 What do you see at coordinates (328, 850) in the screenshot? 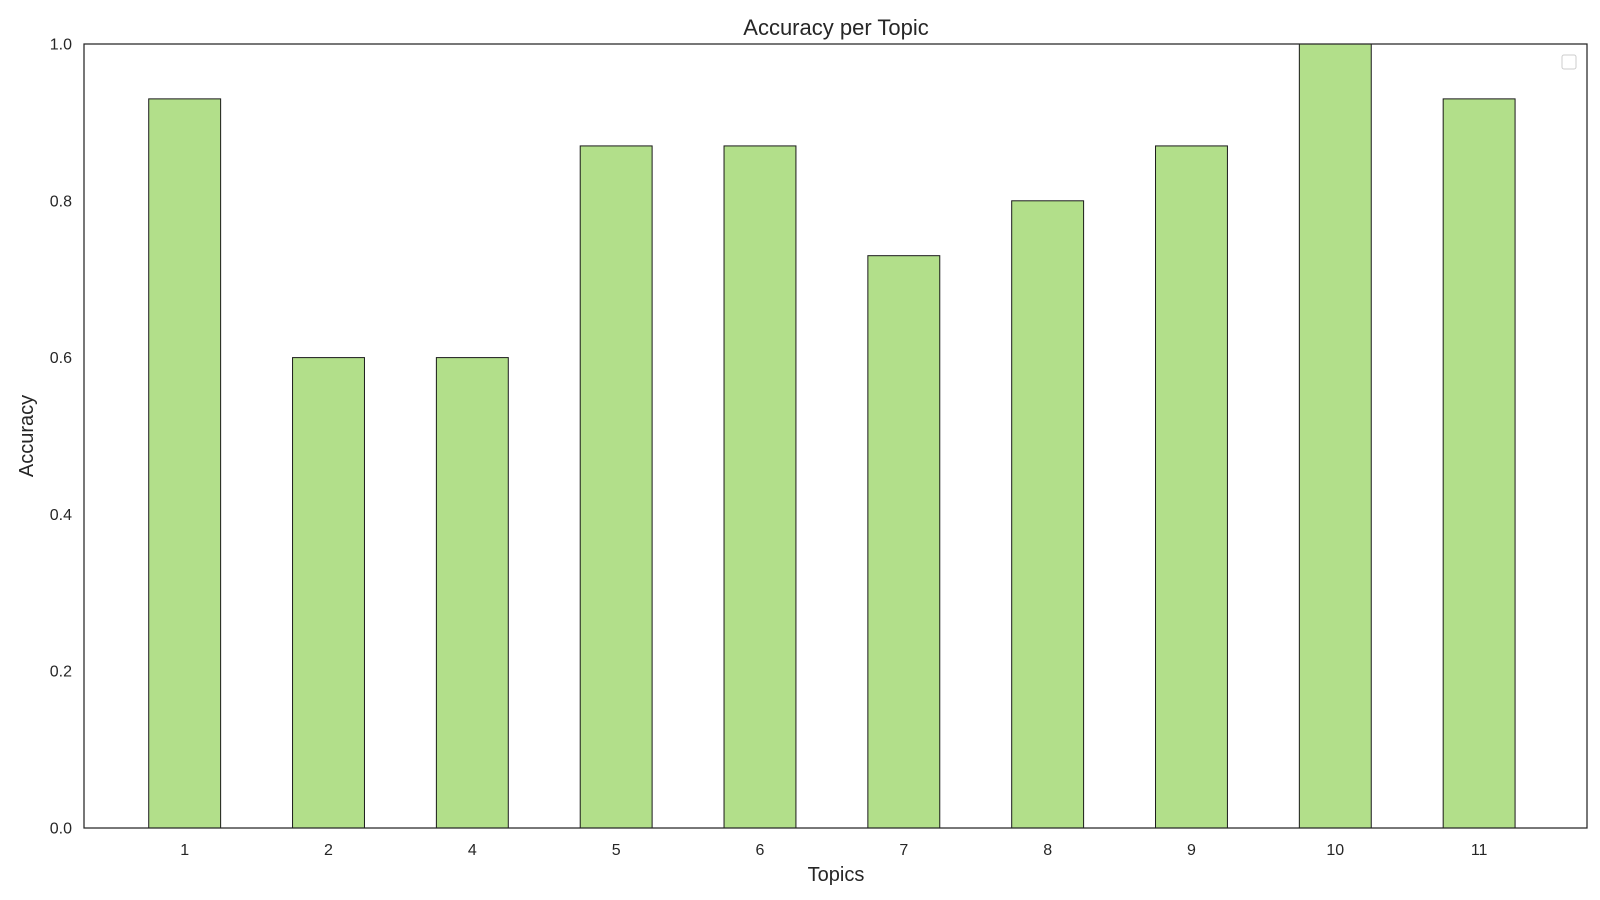
I see `x-tick-label-2: 2` at bounding box center [328, 850].